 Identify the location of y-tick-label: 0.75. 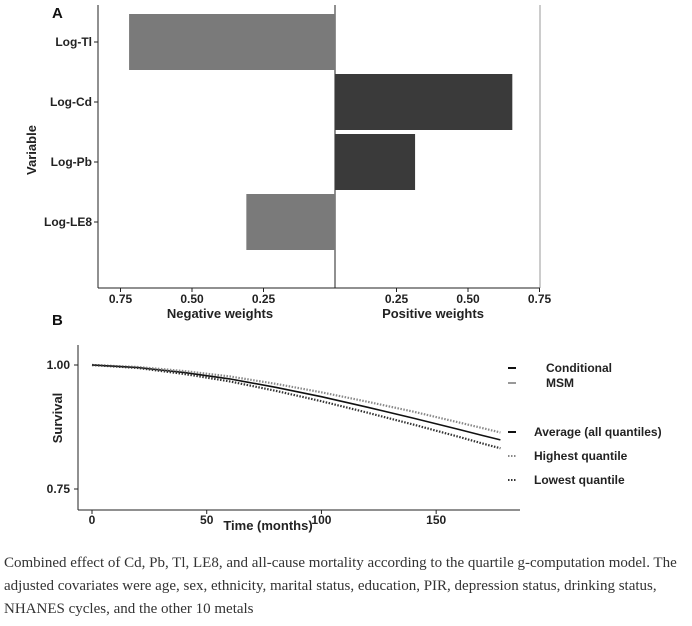
(59, 489).